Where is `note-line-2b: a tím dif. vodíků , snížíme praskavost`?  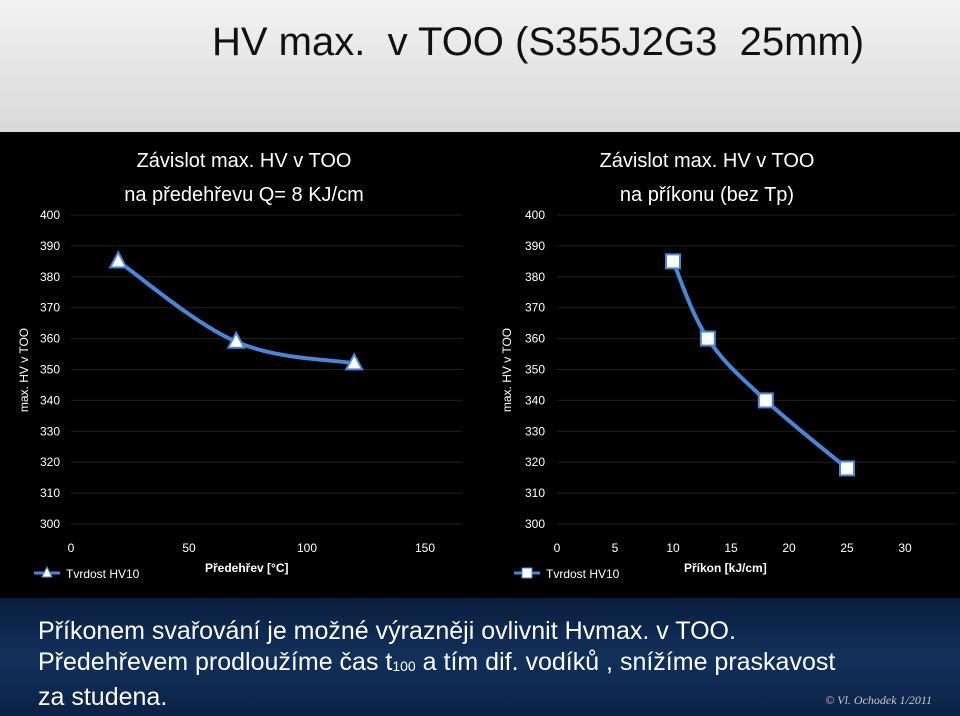
note-line-2b: a tím dif. vodíků , snížíme praskavost is located at coordinates (625, 662).